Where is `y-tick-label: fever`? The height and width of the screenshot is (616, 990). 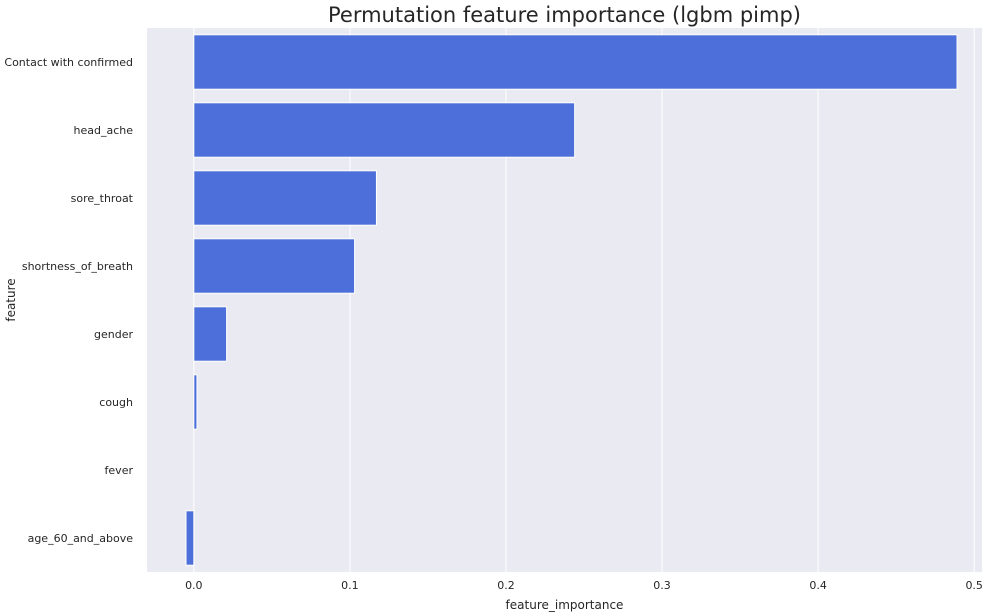
y-tick-label: fever is located at coordinates (119, 470).